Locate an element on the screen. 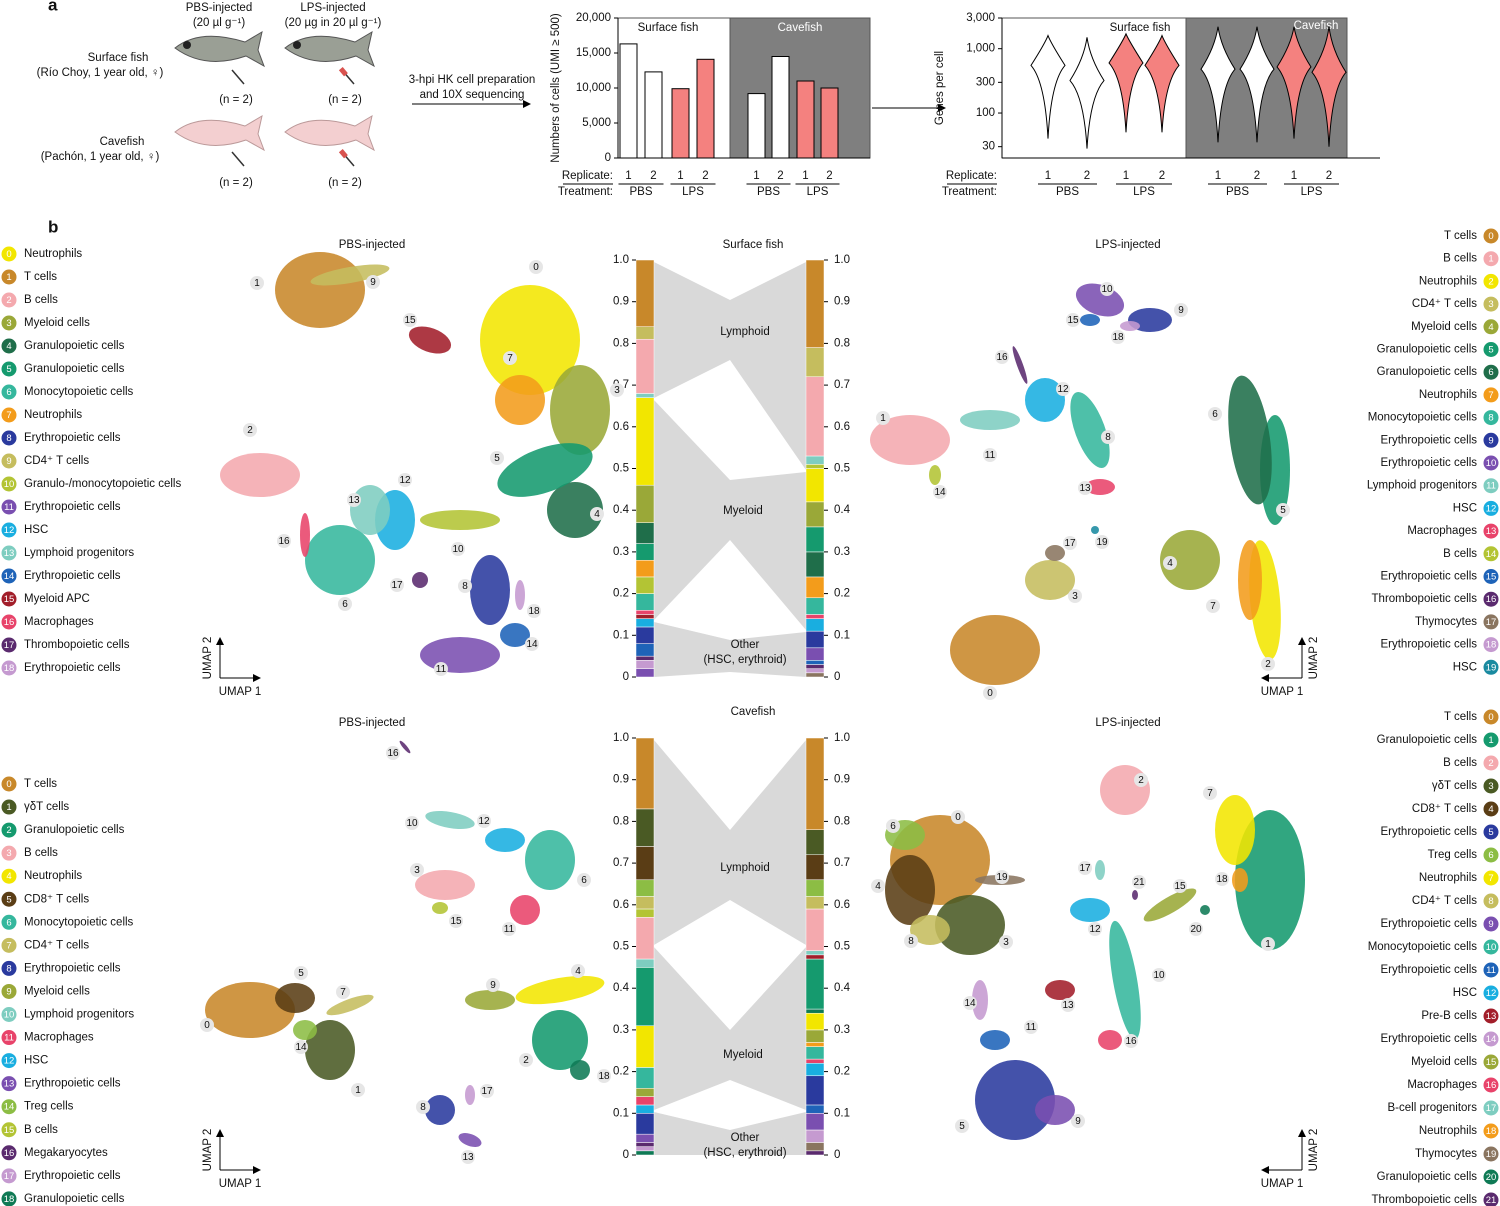  legend-label: T cells is located at coordinates (40, 277).